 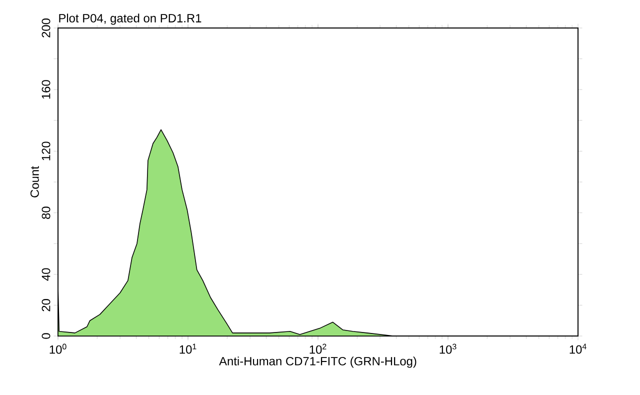 What do you see at coordinates (317, 362) in the screenshot?
I see `x-axis-title: Anti-Human CD71-FITC (GRN-HLog)` at bounding box center [317, 362].